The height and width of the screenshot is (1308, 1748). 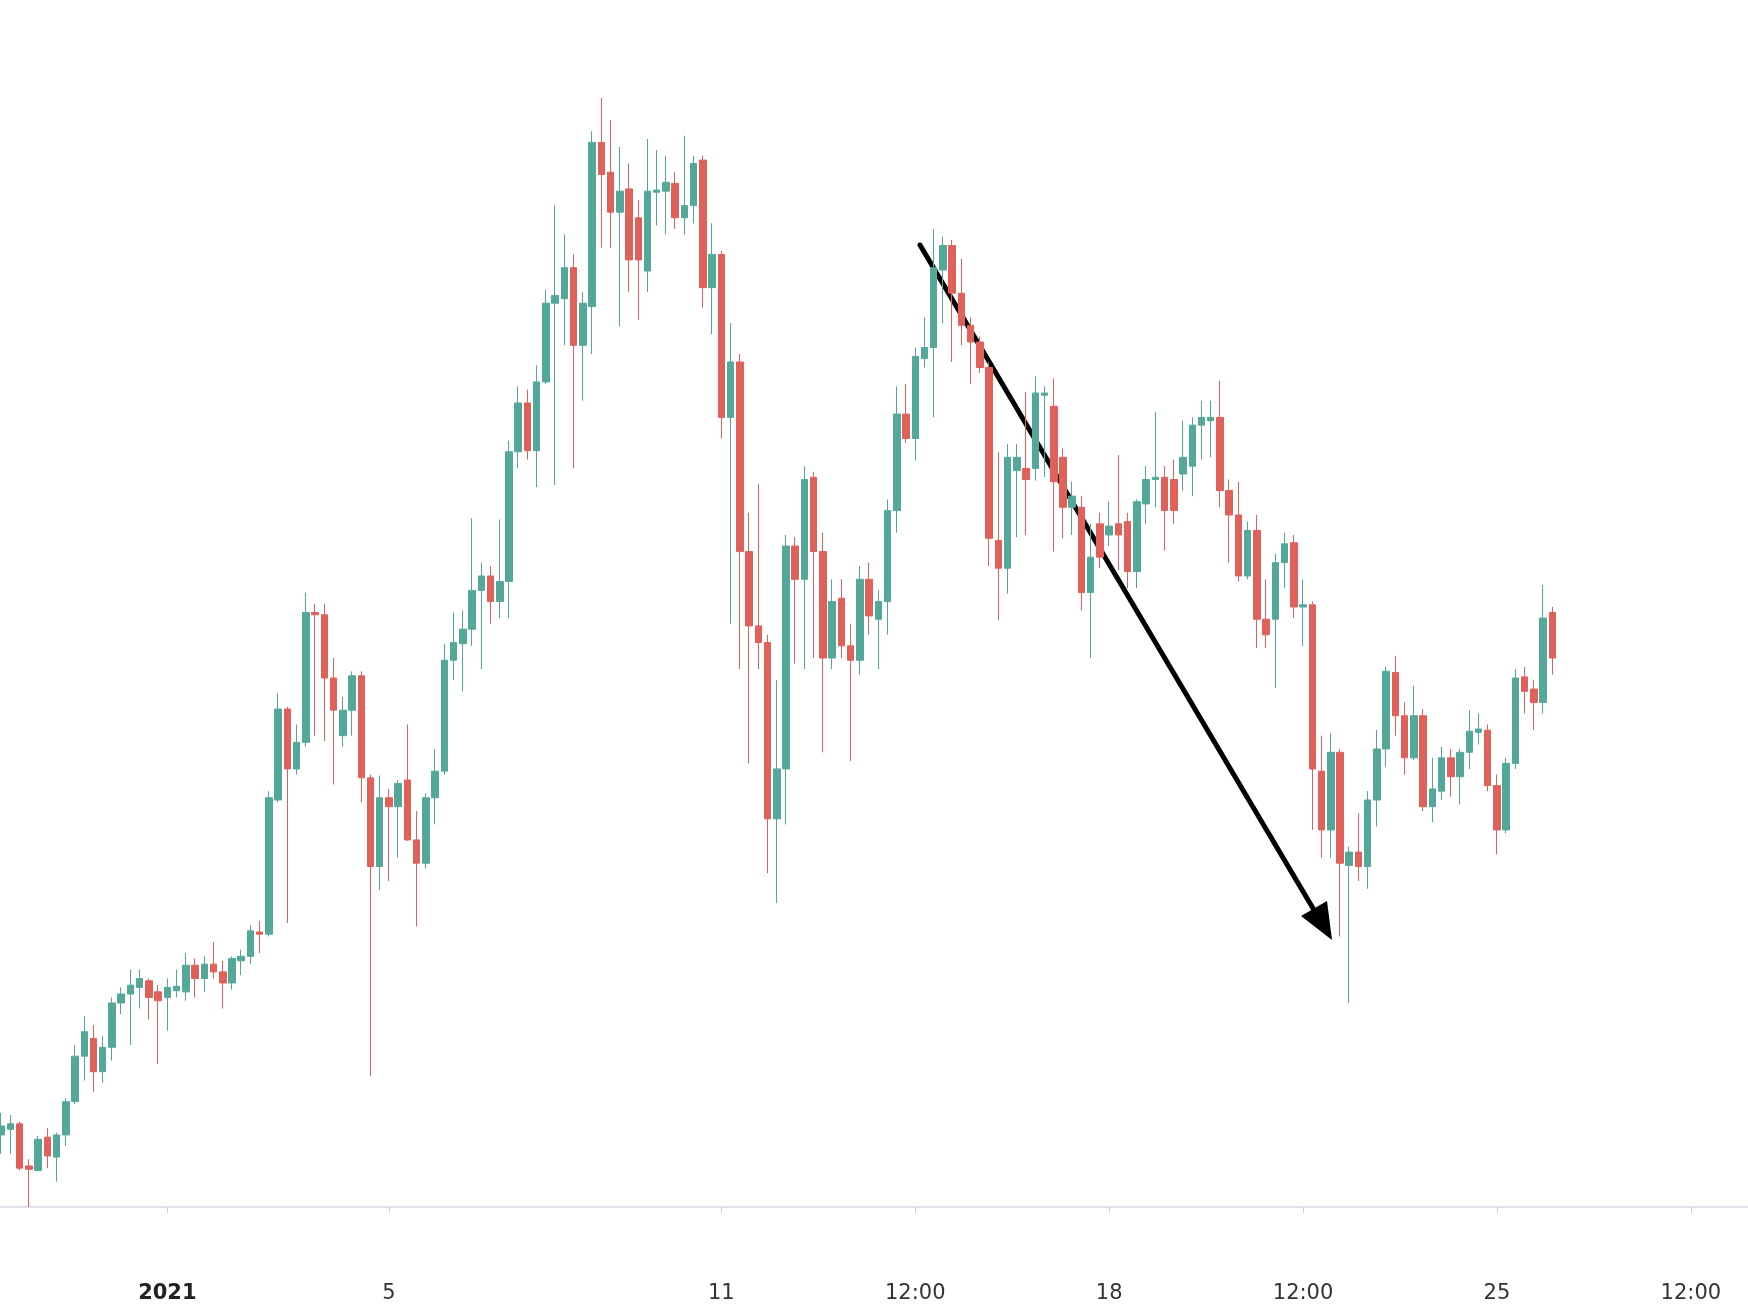 I want to click on x-tick-label: 2021, so click(x=167, y=1291).